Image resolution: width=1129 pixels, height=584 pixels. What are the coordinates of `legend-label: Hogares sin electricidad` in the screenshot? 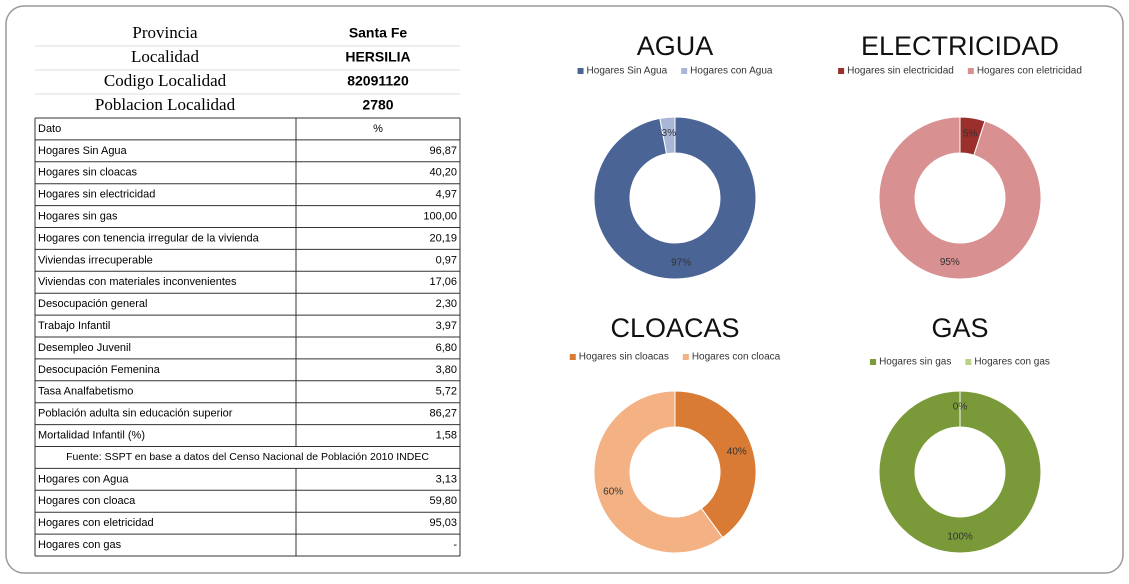 It's located at (900, 71).